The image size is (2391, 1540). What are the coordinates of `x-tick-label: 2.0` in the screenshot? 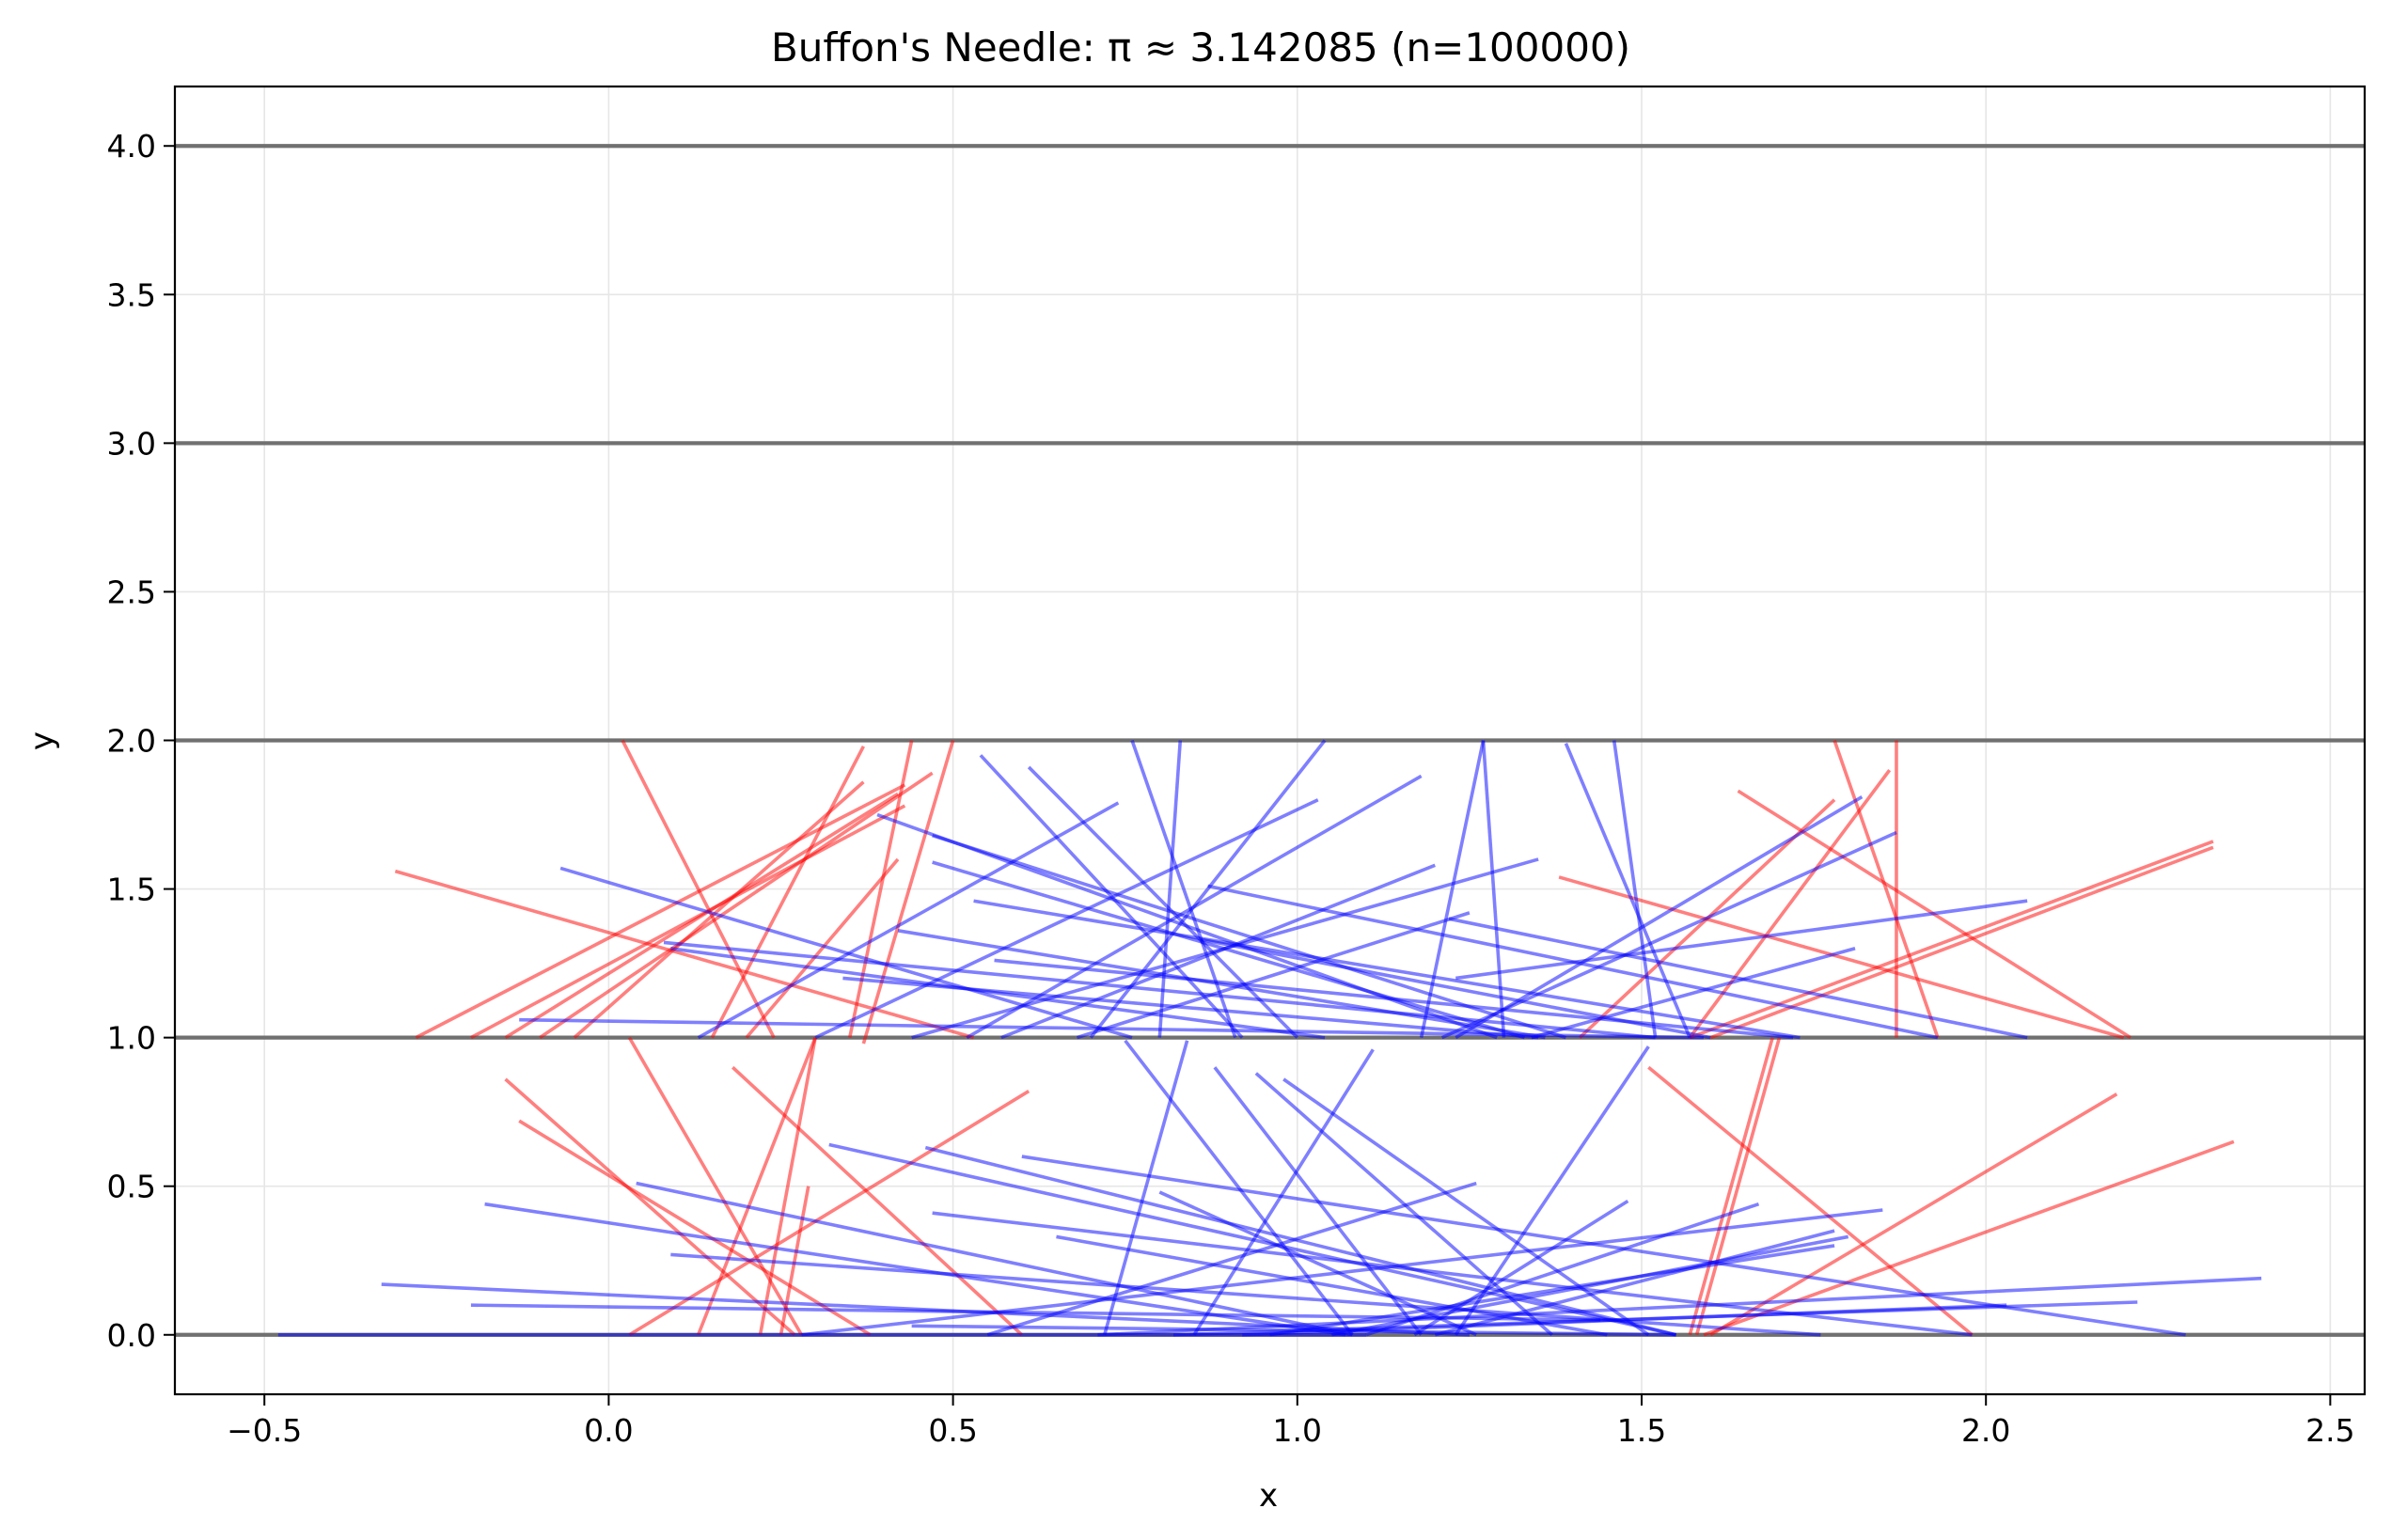 It's located at (1985, 1431).